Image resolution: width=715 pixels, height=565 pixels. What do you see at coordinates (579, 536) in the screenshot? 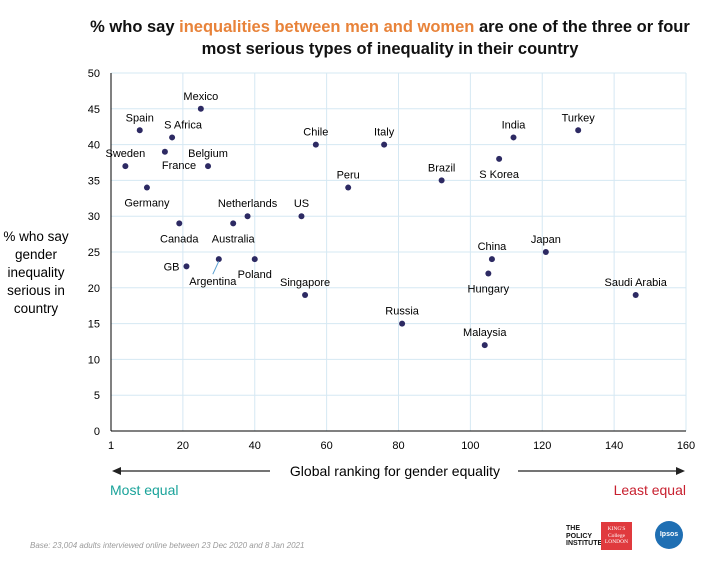
I see `logo-line: POLICY` at bounding box center [579, 536].